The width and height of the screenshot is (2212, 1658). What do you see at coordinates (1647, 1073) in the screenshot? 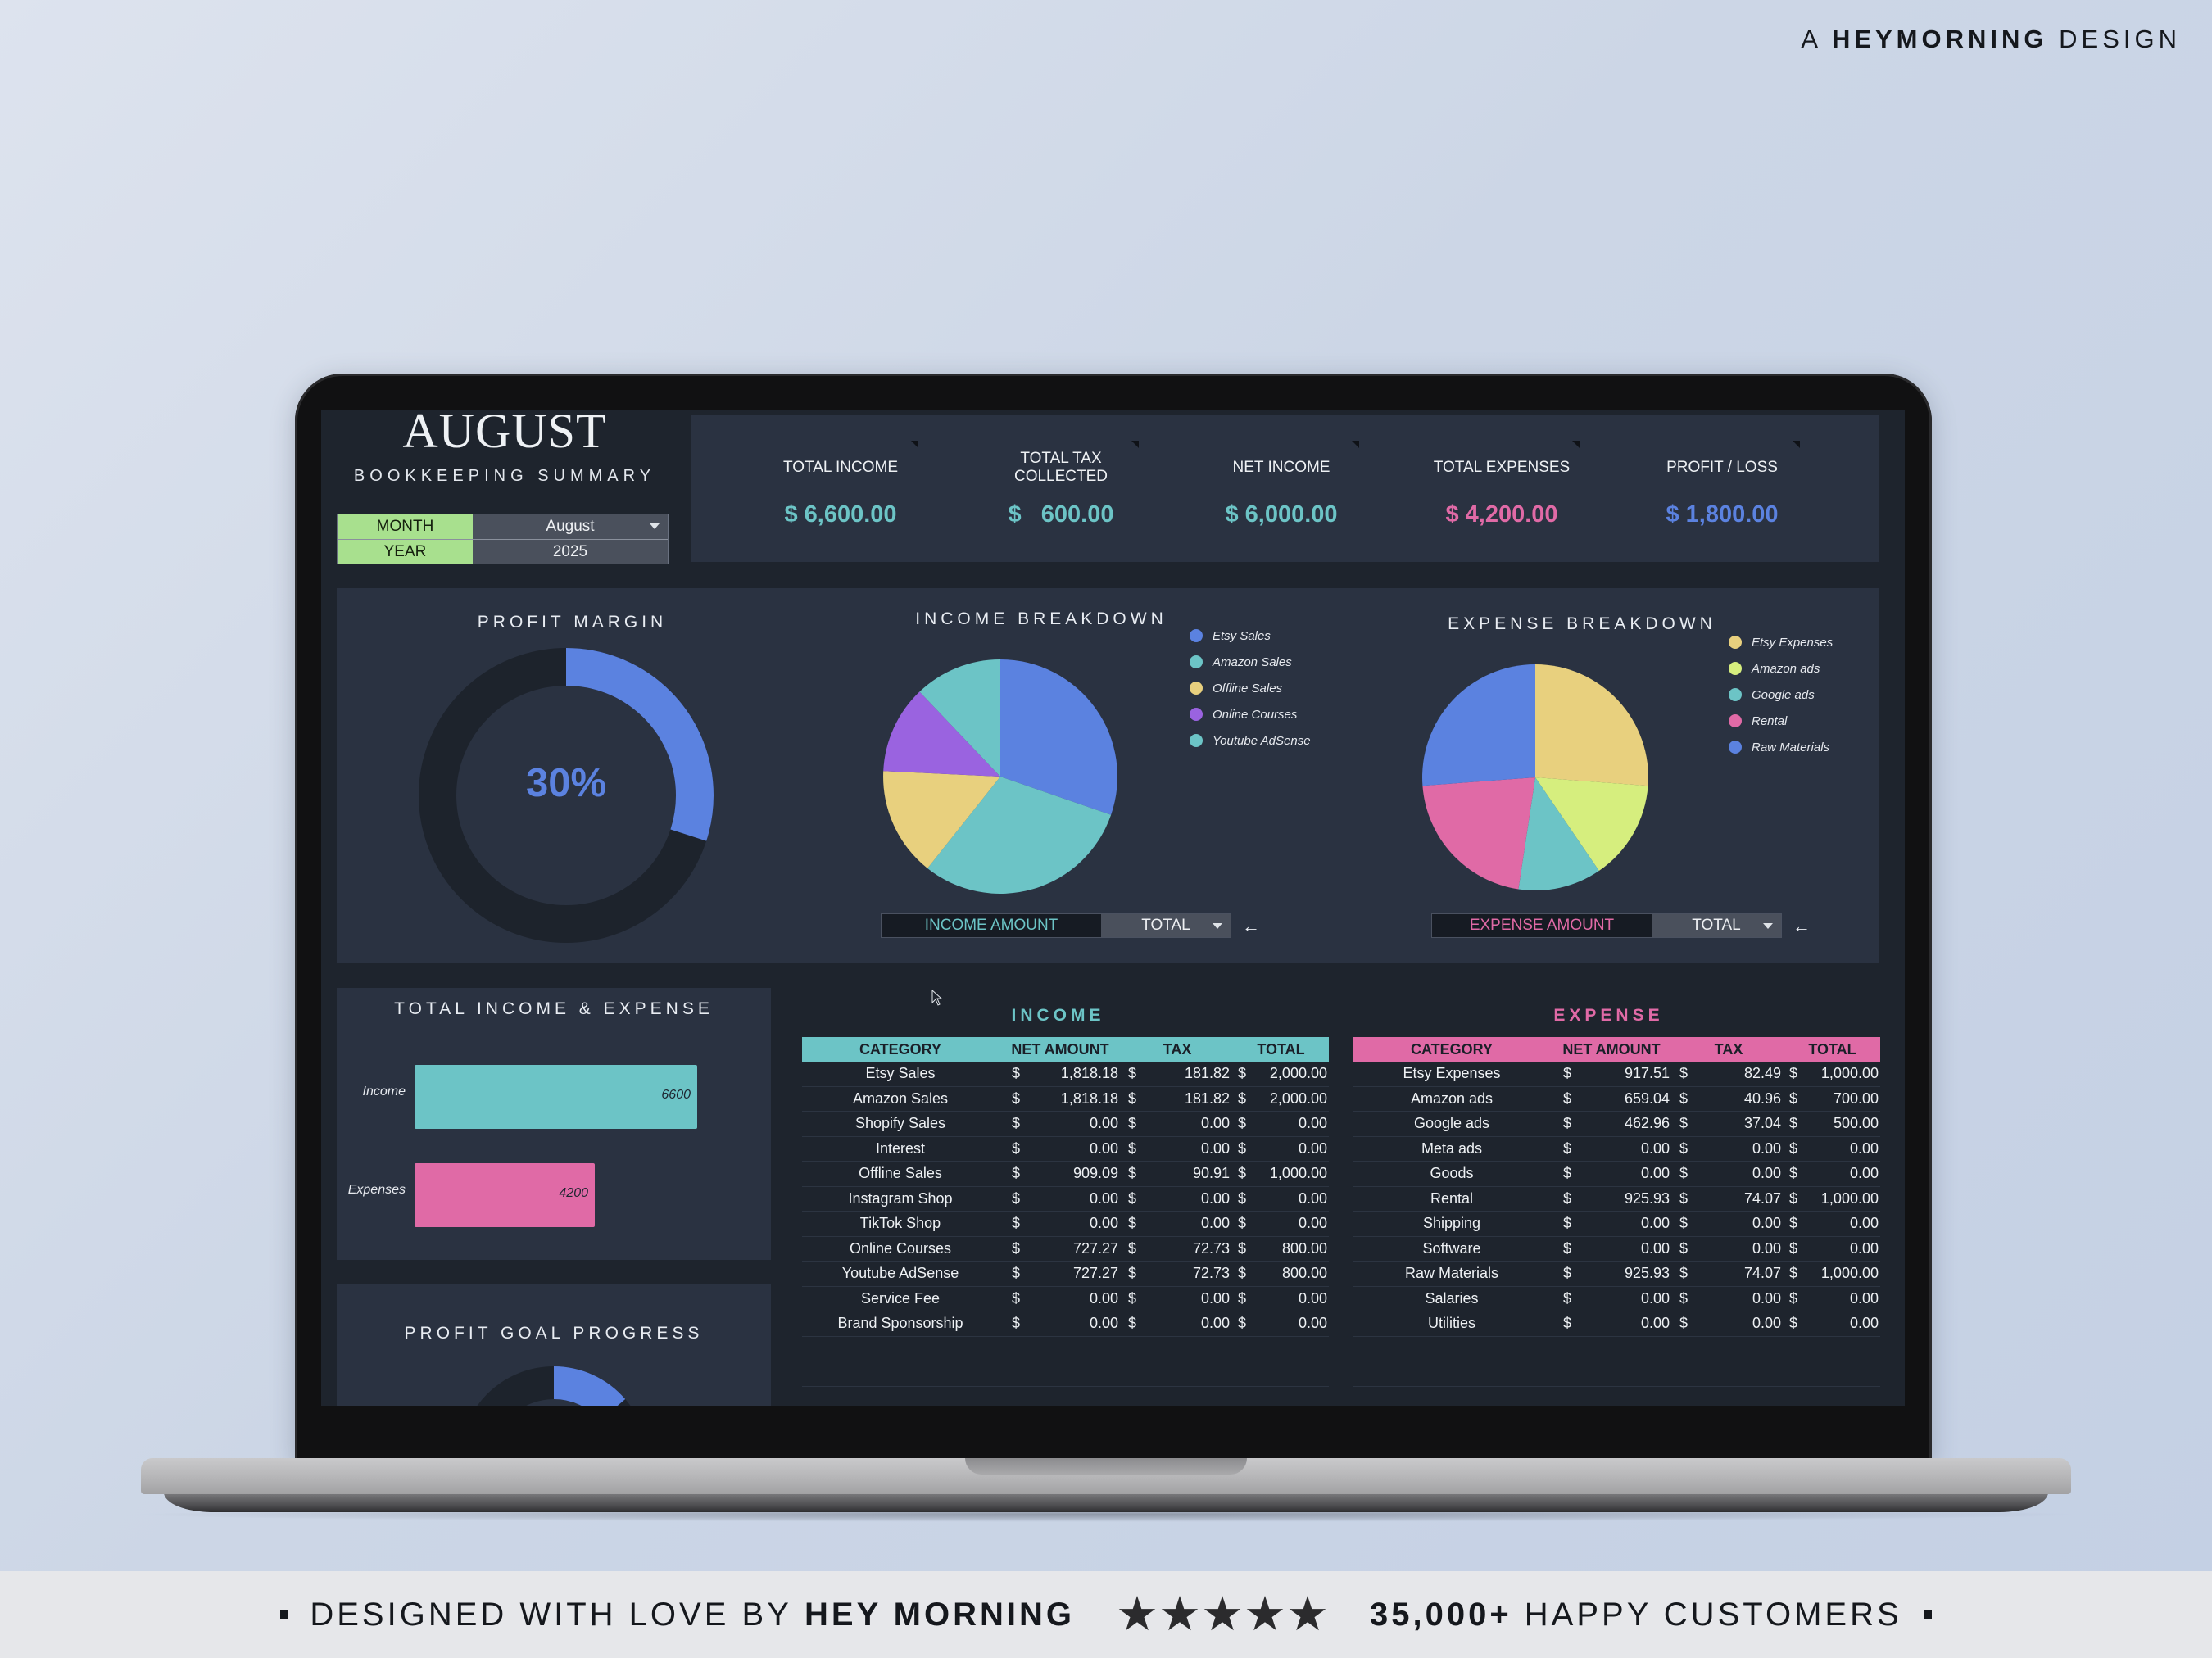
I see `amount-value: 917.51` at bounding box center [1647, 1073].